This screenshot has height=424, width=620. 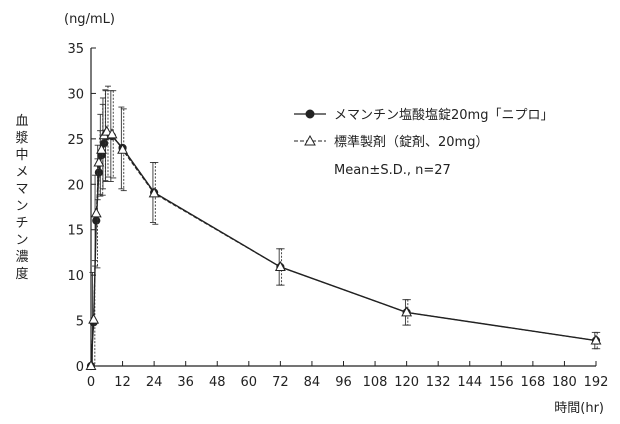 I want to click on y-tick-label: 30, so click(x=75, y=94).